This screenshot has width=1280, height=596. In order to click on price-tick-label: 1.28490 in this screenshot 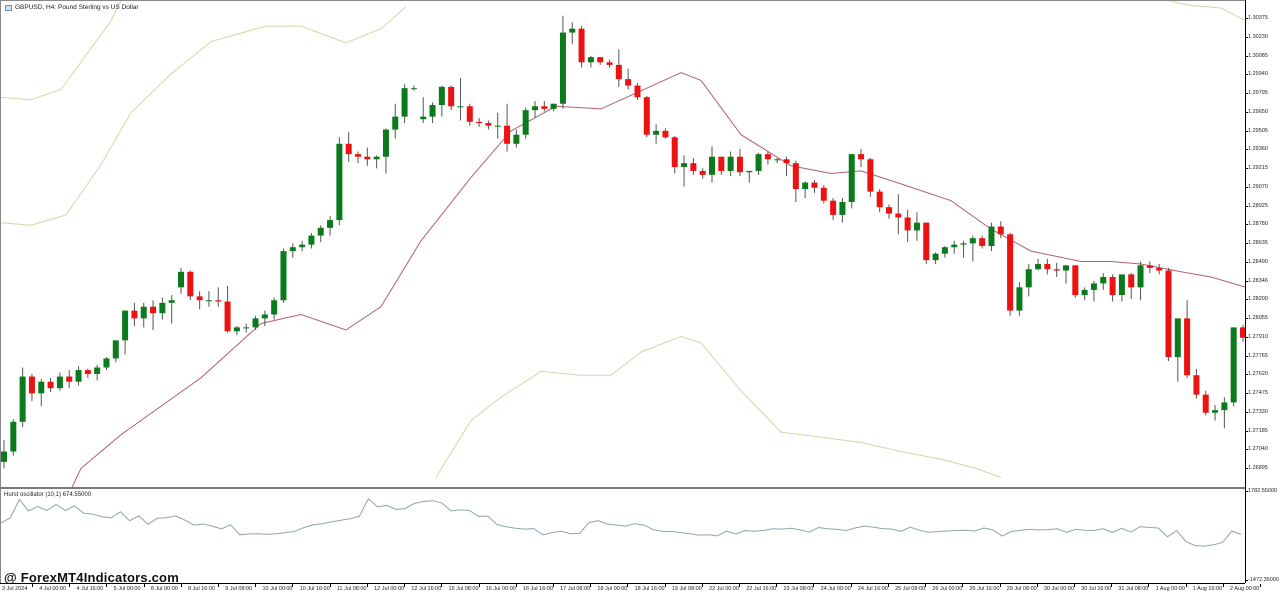, I will do `click(1256, 261)`.